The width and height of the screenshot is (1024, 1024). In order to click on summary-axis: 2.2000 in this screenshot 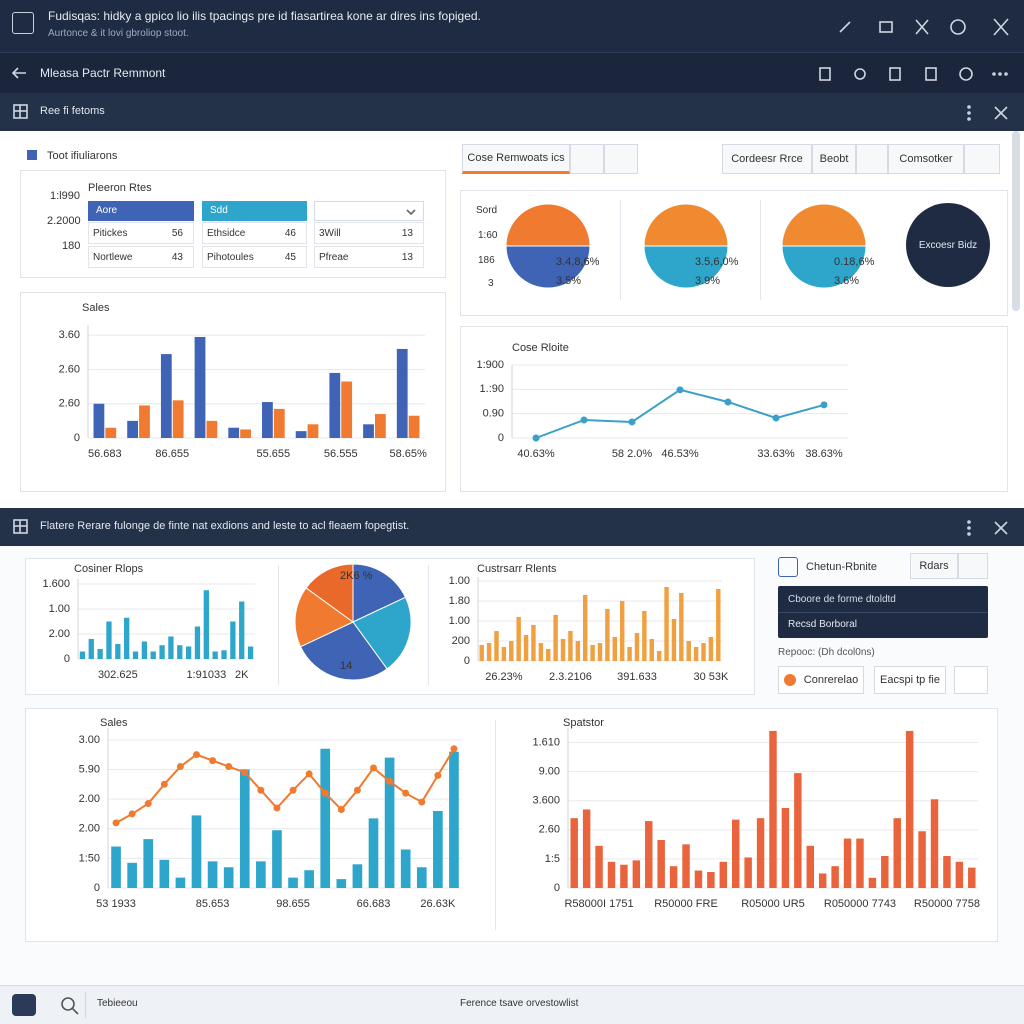, I will do `click(64, 221)`.